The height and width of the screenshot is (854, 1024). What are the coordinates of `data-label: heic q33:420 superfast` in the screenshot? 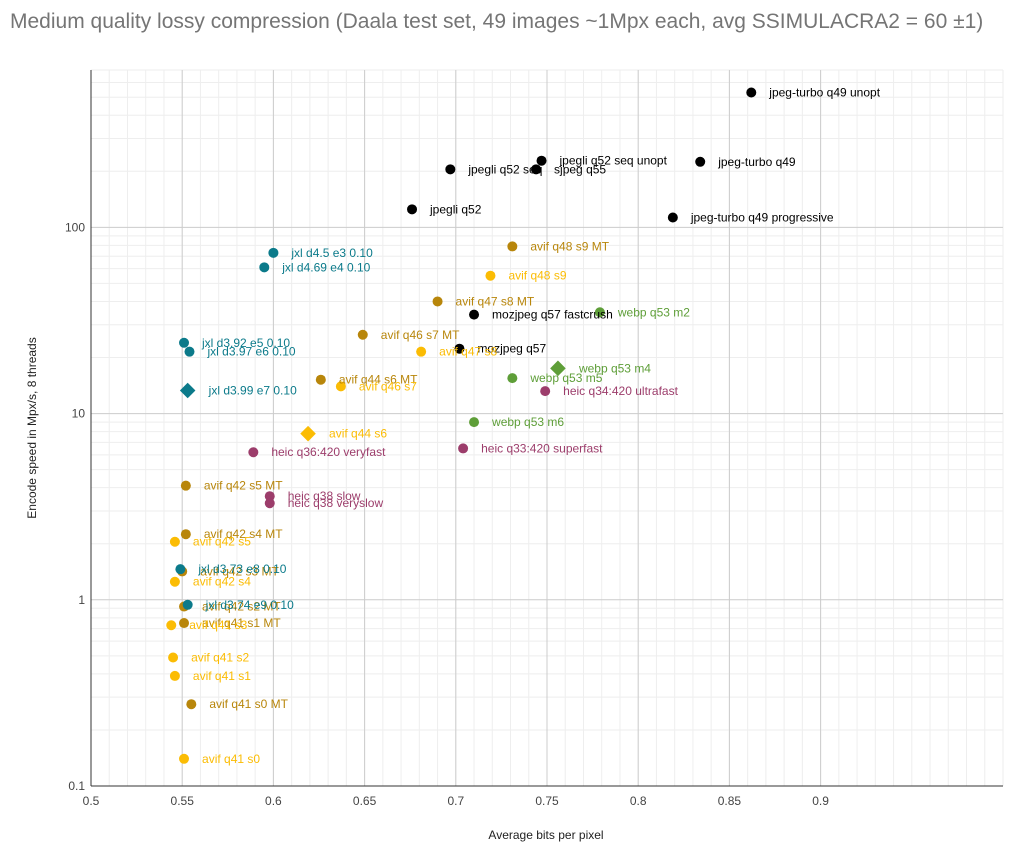 It's located at (542, 448).